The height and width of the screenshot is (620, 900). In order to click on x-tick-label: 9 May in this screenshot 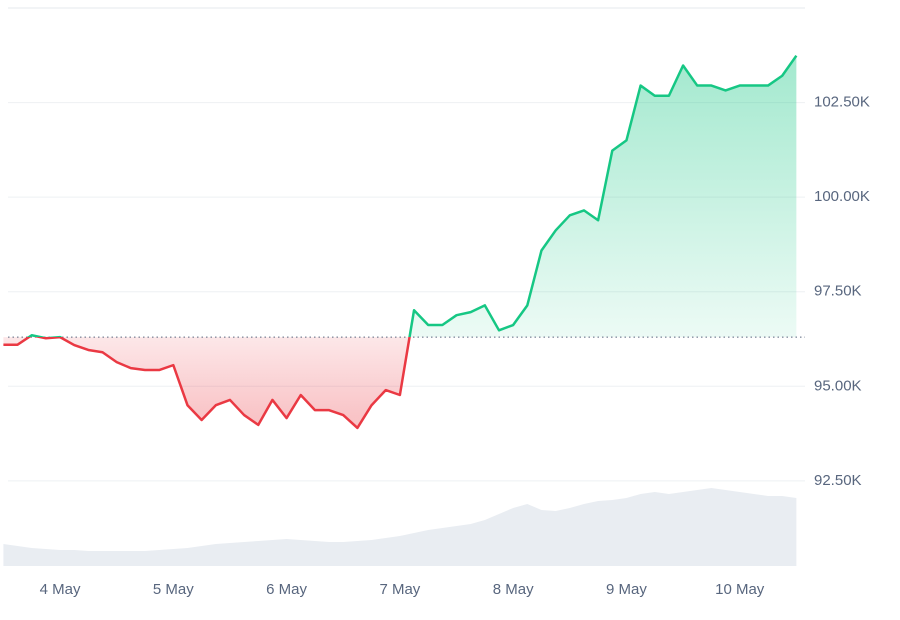, I will do `click(626, 589)`.